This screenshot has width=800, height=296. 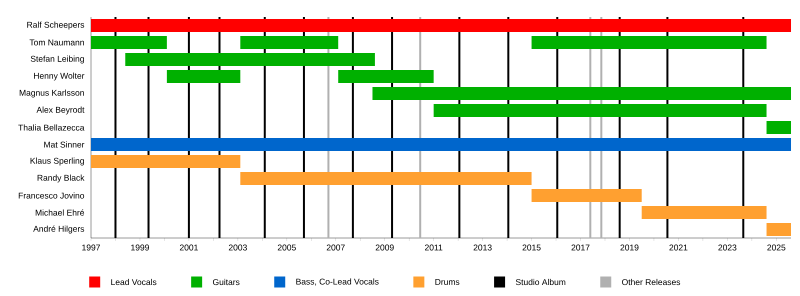 I want to click on y-tick-label: Michael Ehré, so click(x=60, y=212).